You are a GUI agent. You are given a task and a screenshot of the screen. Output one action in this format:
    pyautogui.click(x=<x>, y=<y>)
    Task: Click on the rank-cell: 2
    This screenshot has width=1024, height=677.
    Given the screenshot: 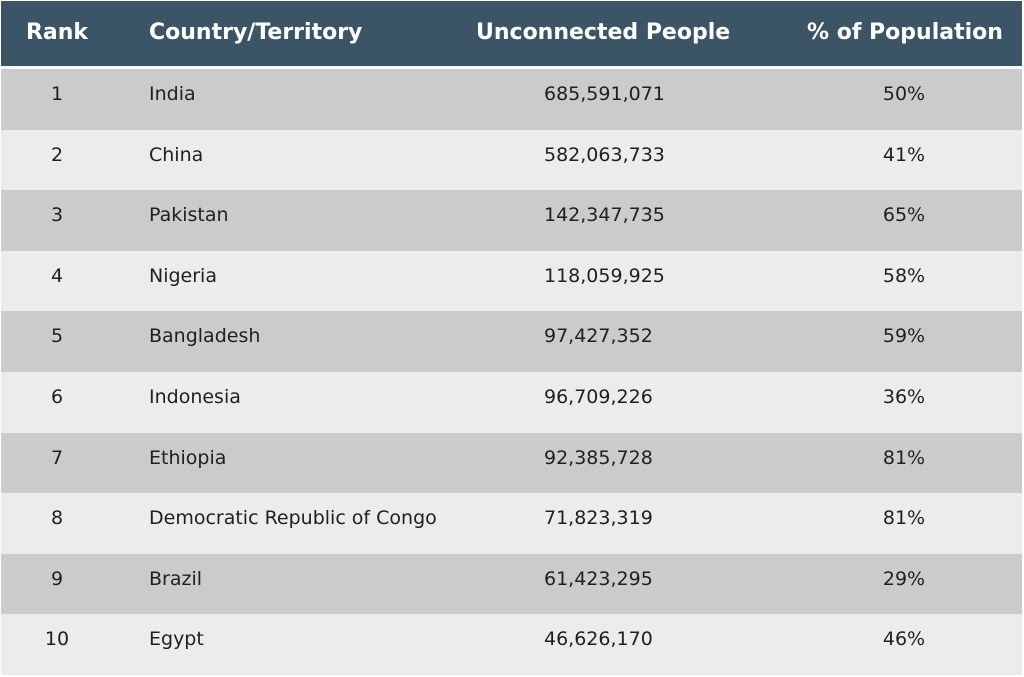 What is the action you would take?
    pyautogui.click(x=57, y=155)
    